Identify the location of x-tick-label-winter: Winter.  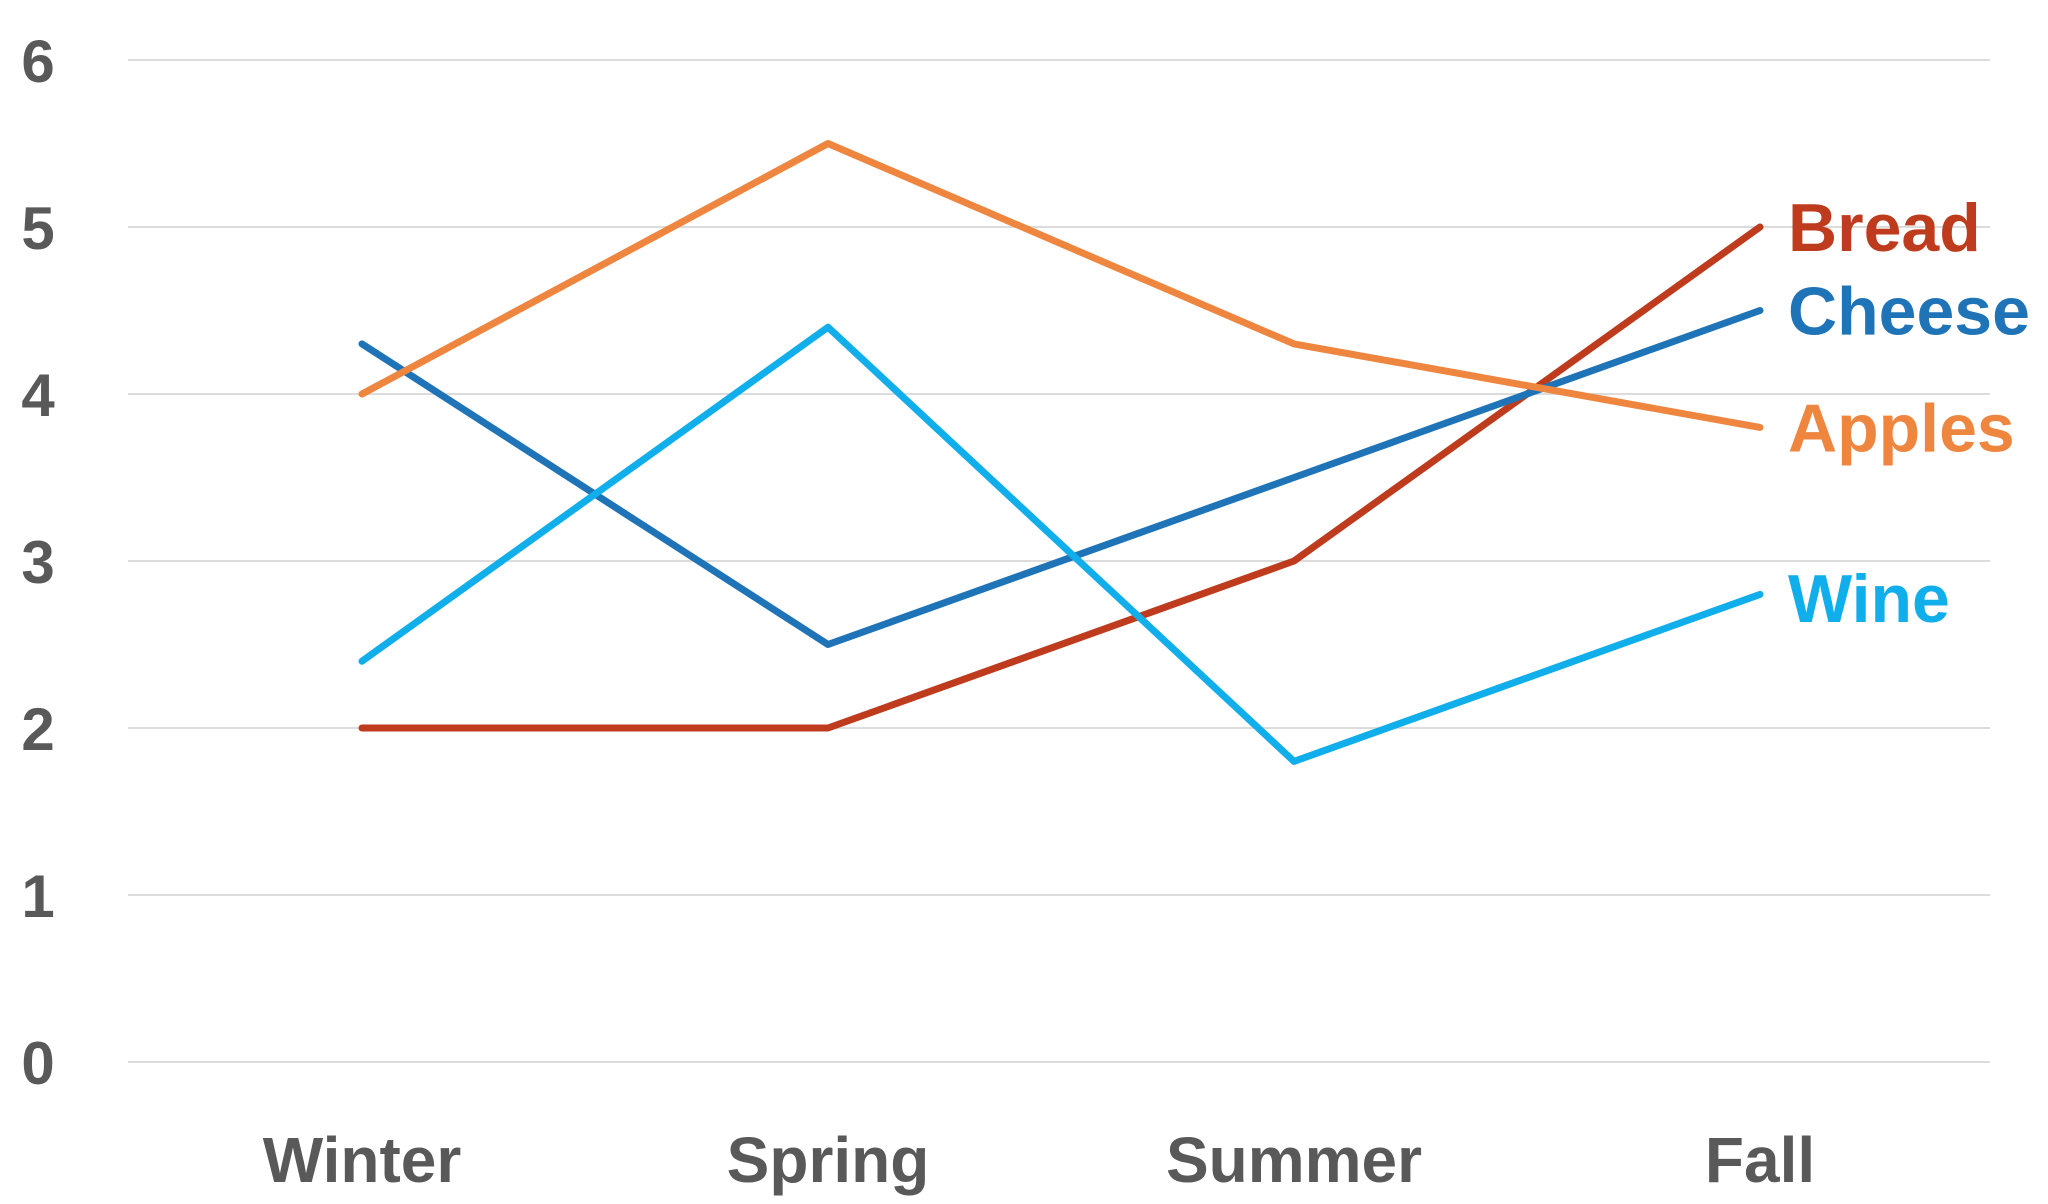
(362, 1160).